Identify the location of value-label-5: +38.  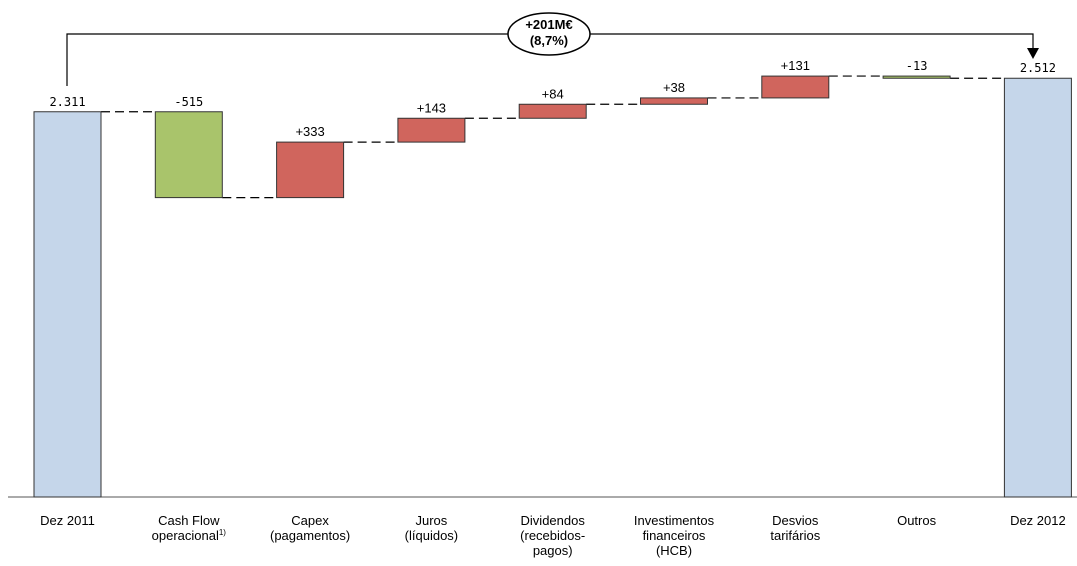
(674, 87).